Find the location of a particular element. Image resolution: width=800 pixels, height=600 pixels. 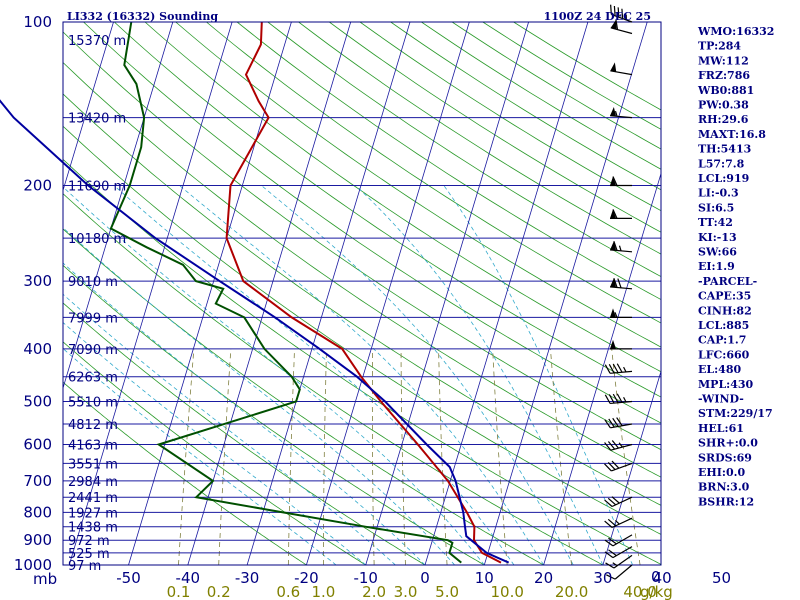

height-label: 4163 m is located at coordinates (93, 446).